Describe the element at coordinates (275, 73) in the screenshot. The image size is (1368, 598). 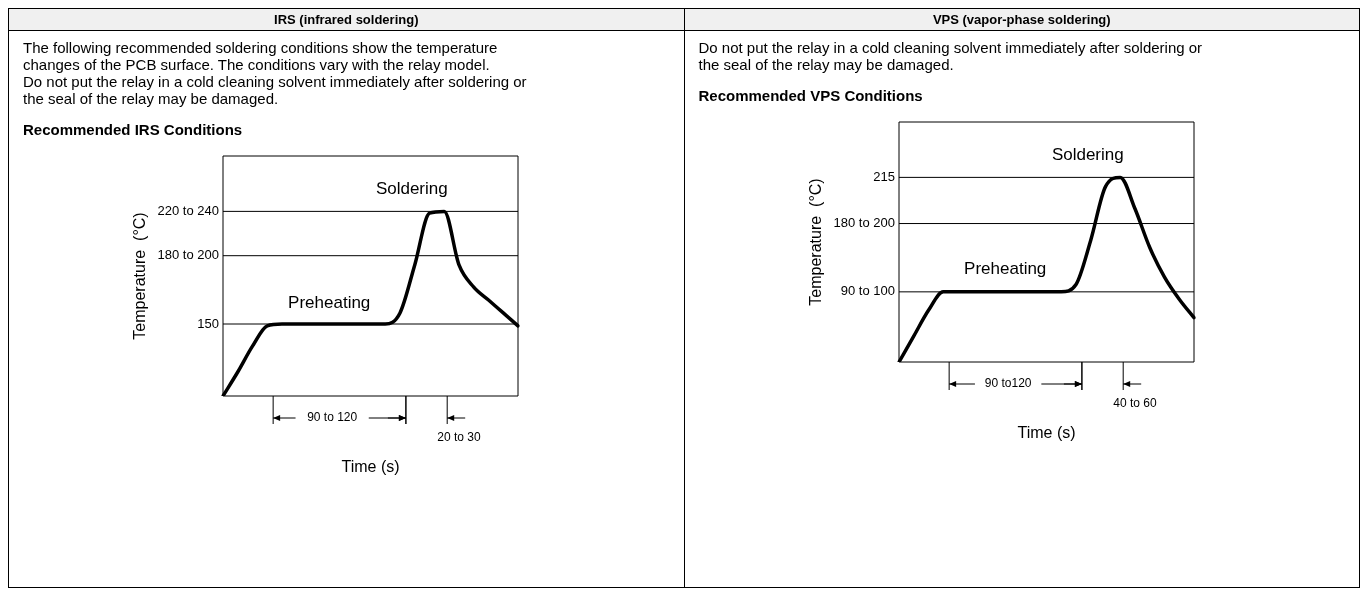
I see `chart-subtitle: The following recommended soldering conditions show the temperature changes of the PCB surface. The conditions vary with the relay model. Do not put the relay in a cold cleaning solvent immediately after soldering or the seal of the relay may be damaged.` at that location.